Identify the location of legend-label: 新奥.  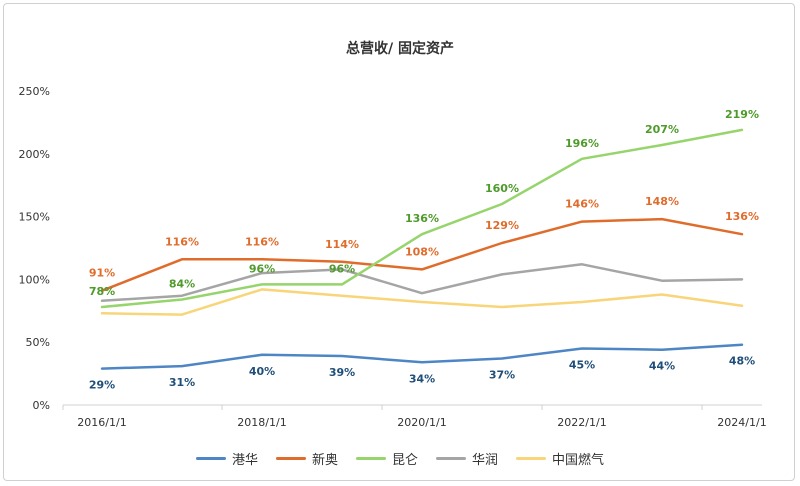
(324, 460).